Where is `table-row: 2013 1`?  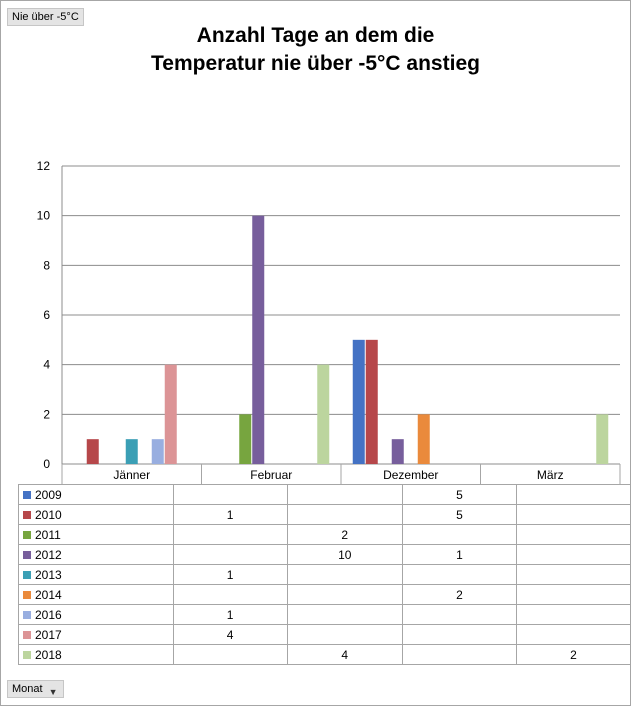 table-row: 2013 1 is located at coordinates (324, 574).